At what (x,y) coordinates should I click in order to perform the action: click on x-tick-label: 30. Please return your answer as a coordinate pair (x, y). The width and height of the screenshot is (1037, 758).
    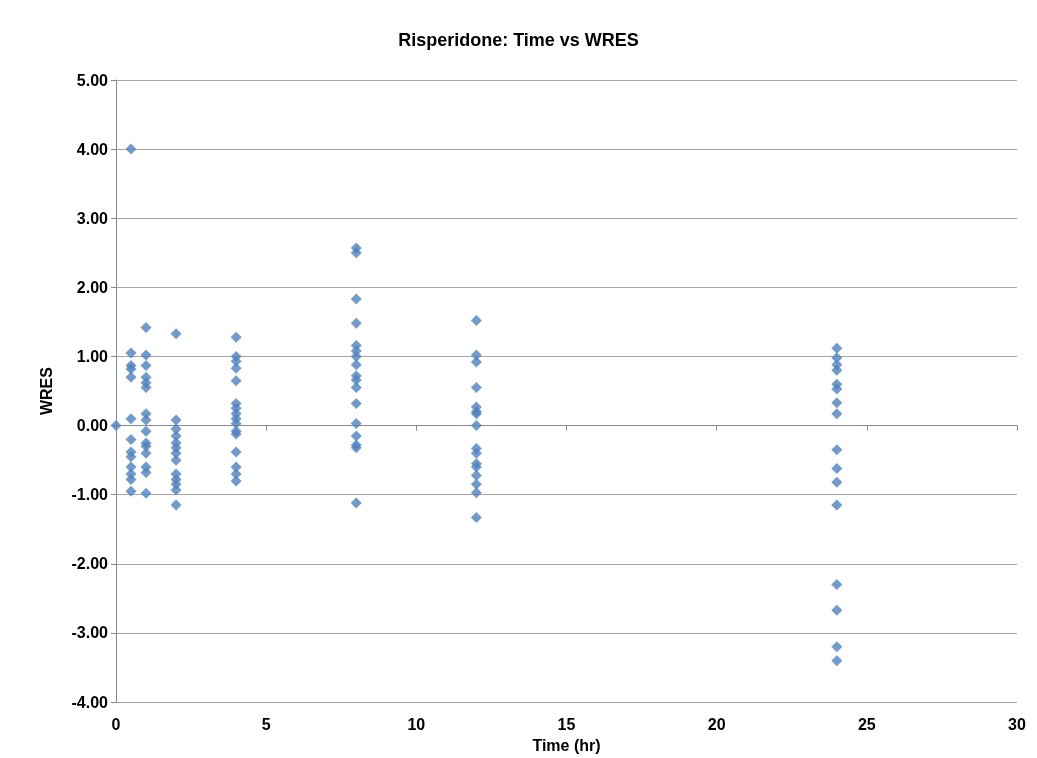
    Looking at the image, I should click on (1017, 724).